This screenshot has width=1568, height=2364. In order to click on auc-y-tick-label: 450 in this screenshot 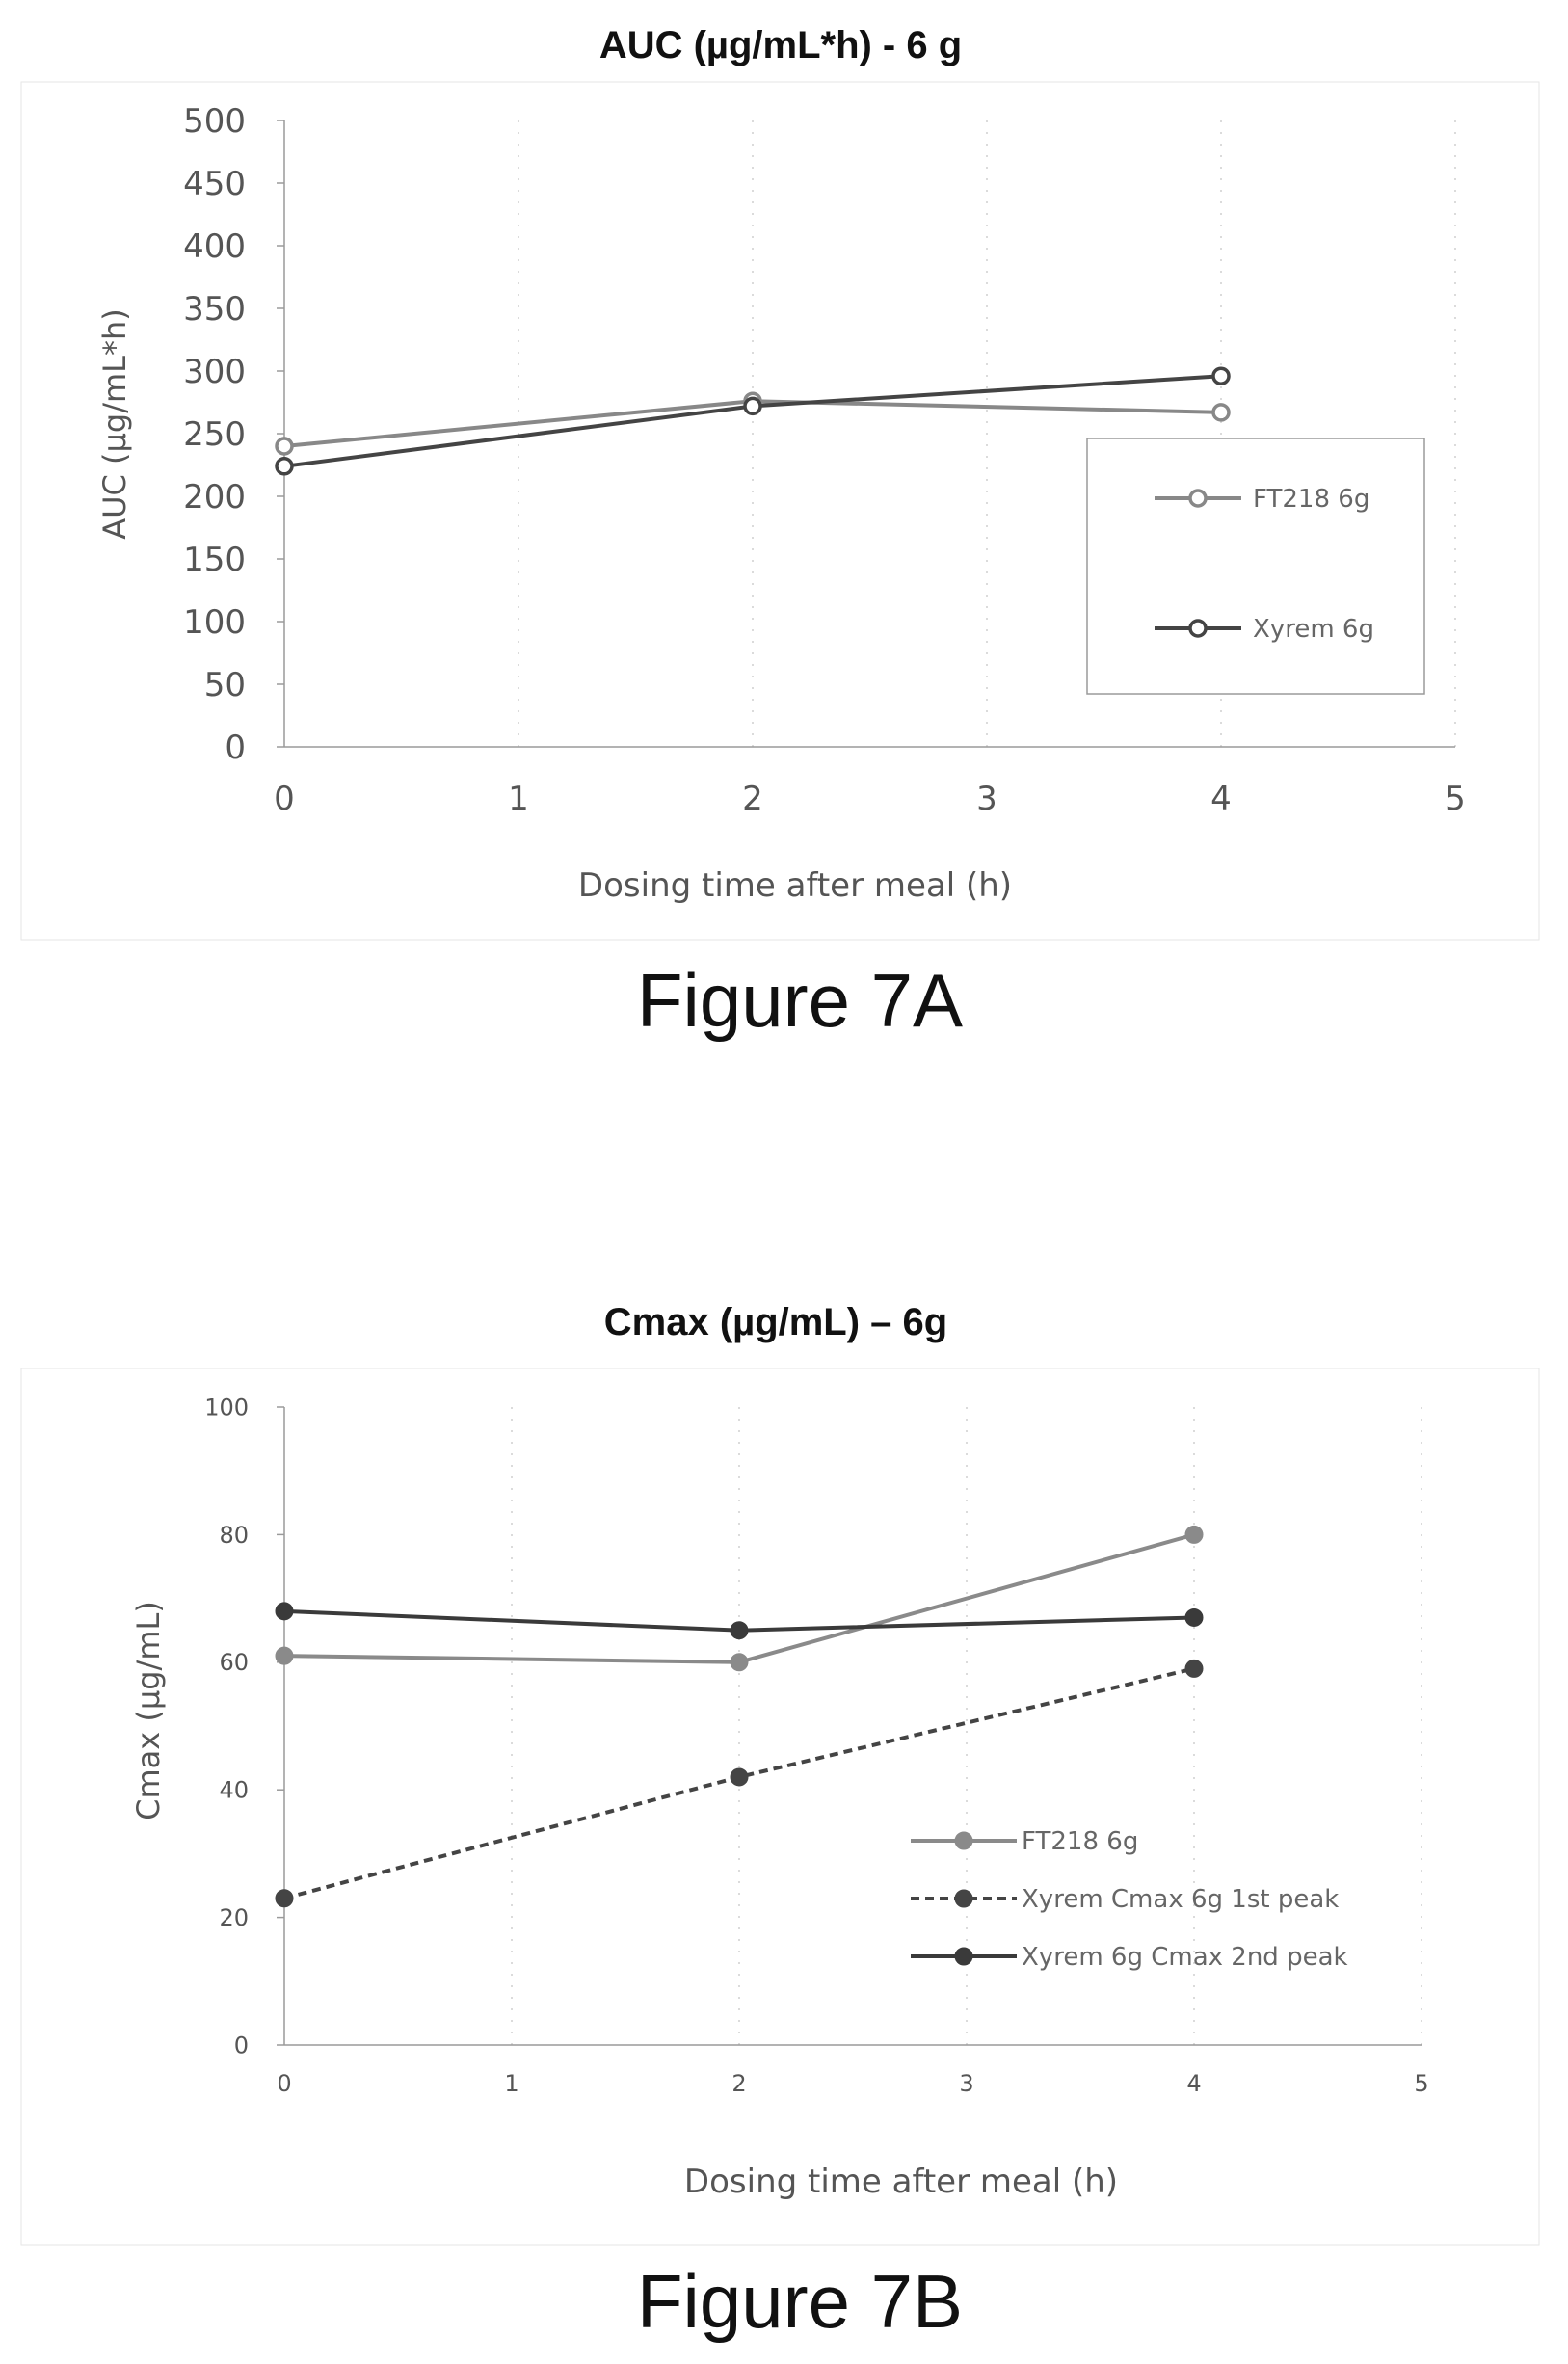, I will do `click(214, 184)`.